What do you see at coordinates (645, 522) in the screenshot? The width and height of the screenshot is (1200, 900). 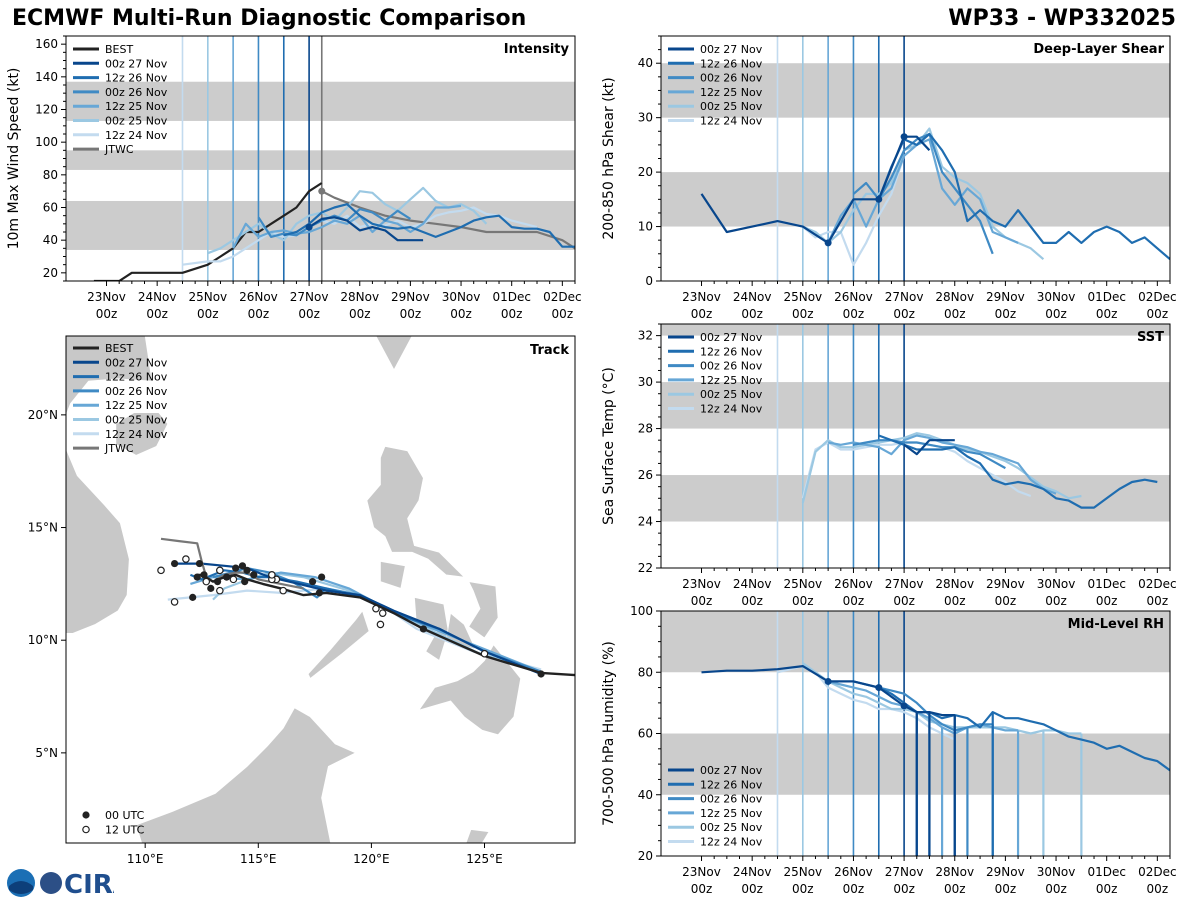 I see `y-tick-label: 24` at bounding box center [645, 522].